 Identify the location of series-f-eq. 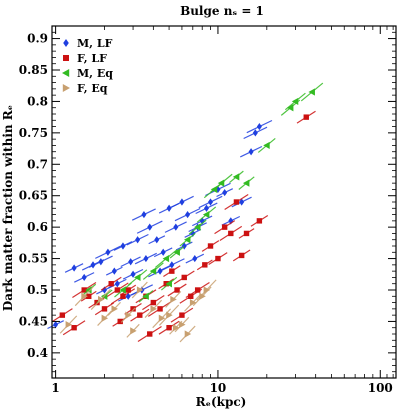
(138, 311).